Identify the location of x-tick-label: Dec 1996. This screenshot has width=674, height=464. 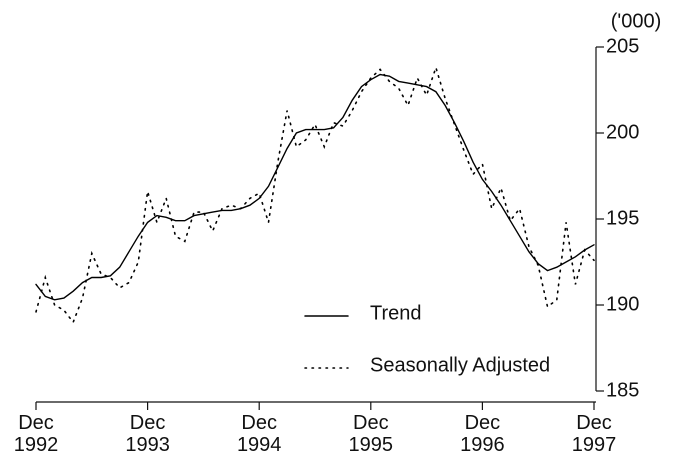
(482, 434).